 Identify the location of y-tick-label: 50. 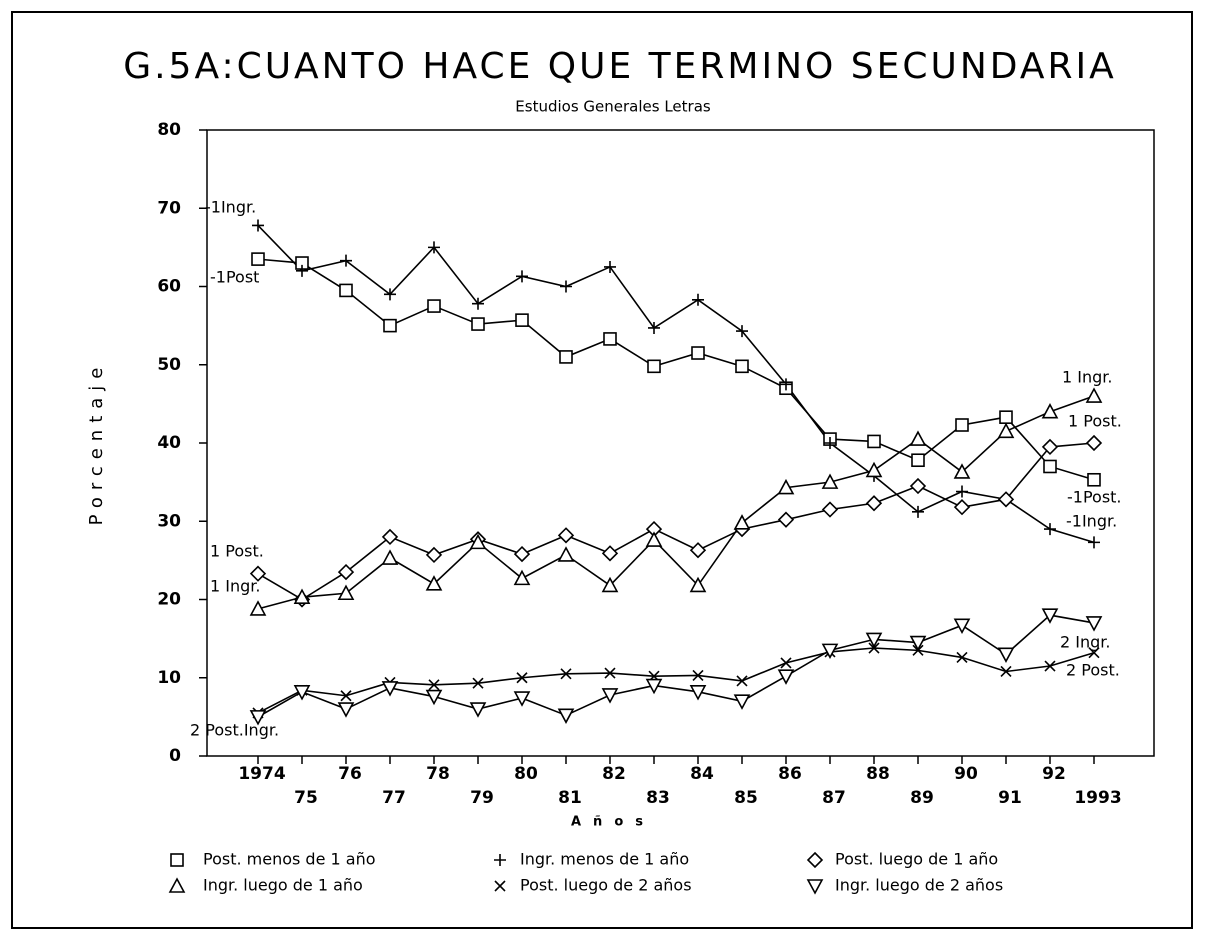
(169, 365).